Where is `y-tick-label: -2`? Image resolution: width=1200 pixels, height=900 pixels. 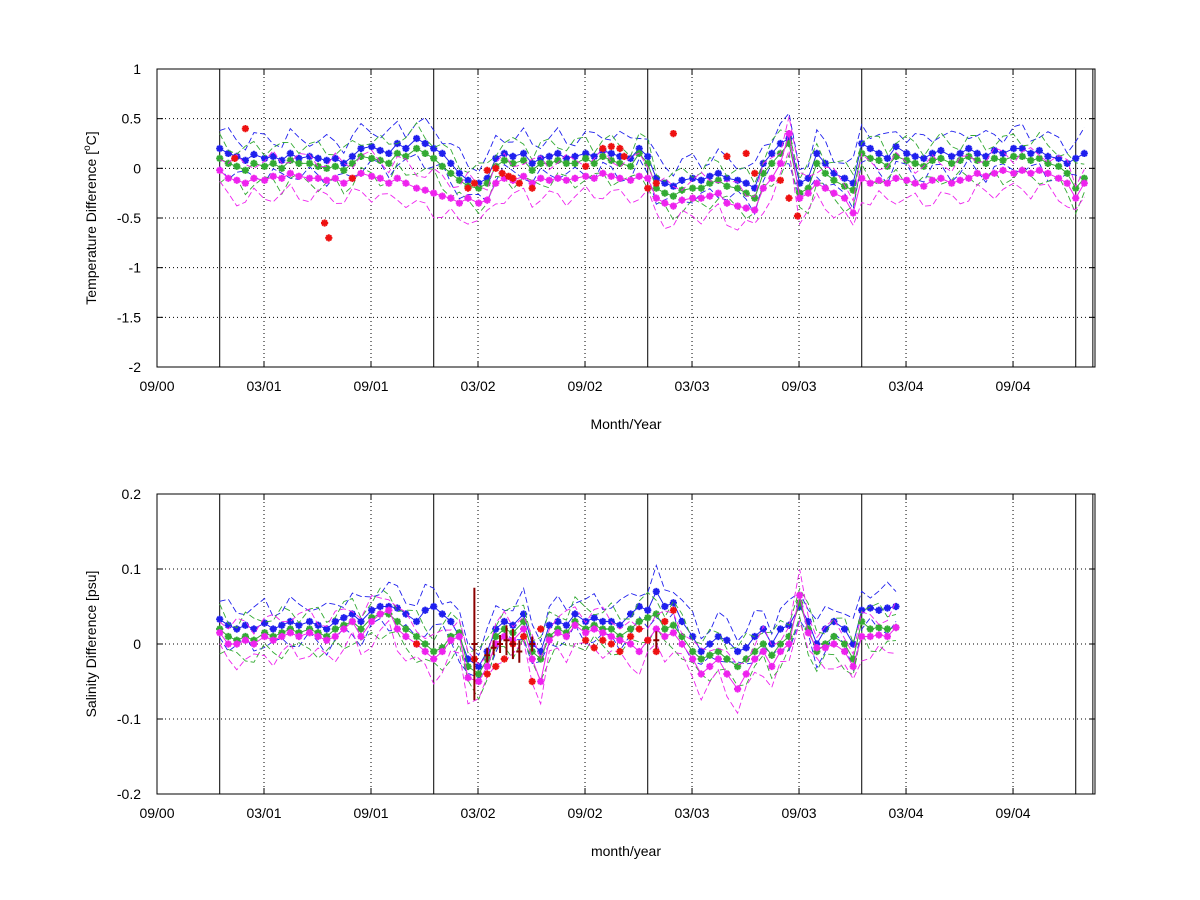 y-tick-label: -2 is located at coordinates (135, 367).